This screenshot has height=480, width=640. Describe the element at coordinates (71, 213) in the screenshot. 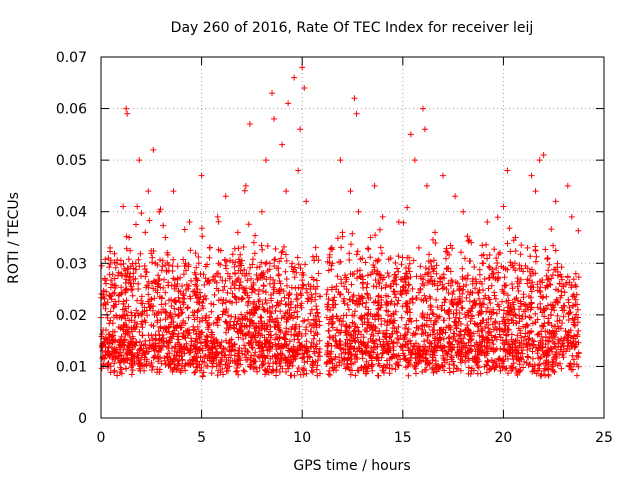

I see `y-tick-label: 0.04` at that location.